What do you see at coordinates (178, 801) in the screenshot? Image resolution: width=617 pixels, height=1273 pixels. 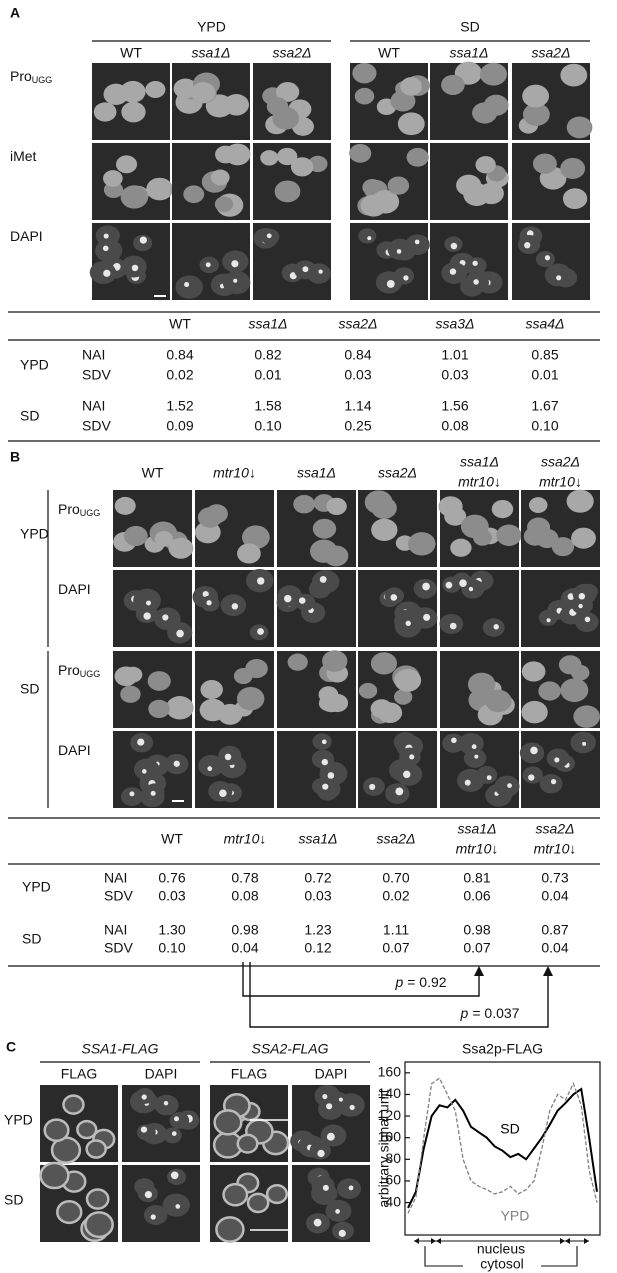 I see `scale-bar` at bounding box center [178, 801].